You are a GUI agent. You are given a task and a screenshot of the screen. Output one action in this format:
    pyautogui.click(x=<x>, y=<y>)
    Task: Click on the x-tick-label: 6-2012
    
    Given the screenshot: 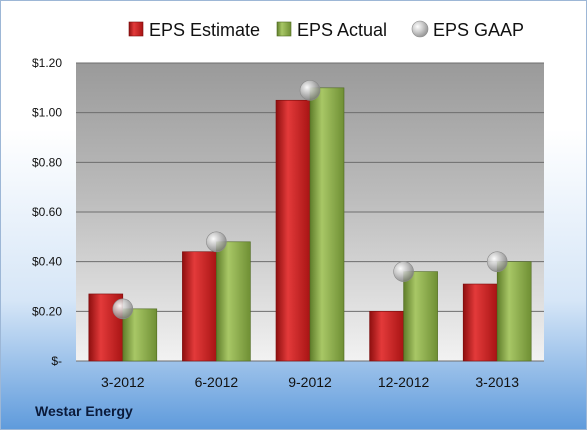 What is the action you would take?
    pyautogui.click(x=217, y=382)
    